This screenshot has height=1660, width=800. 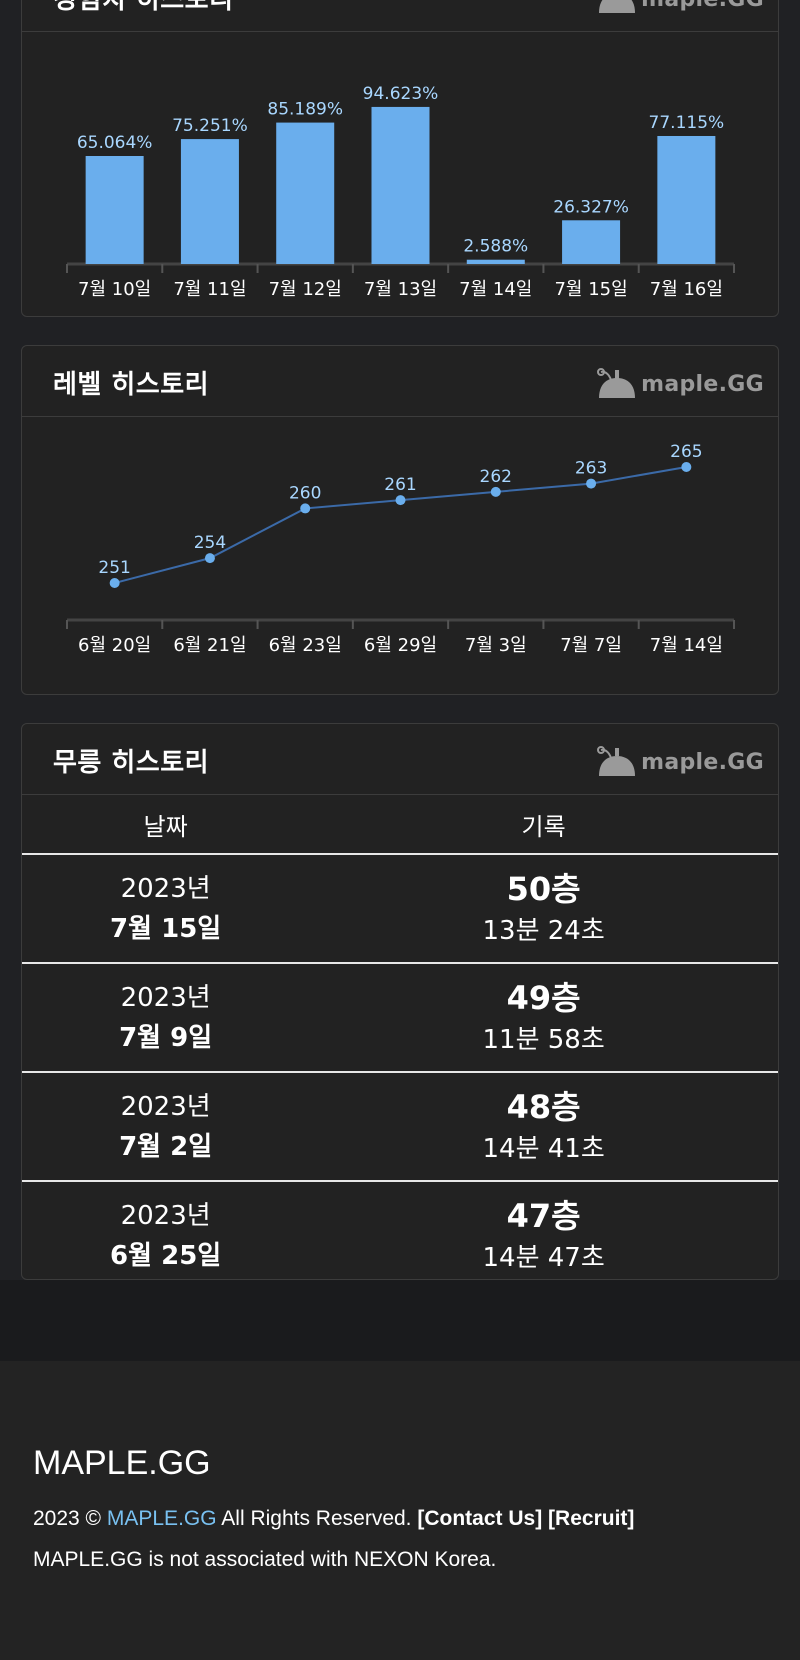 What do you see at coordinates (591, 207) in the screenshot?
I see `exp-bar-value-label: 26.327%` at bounding box center [591, 207].